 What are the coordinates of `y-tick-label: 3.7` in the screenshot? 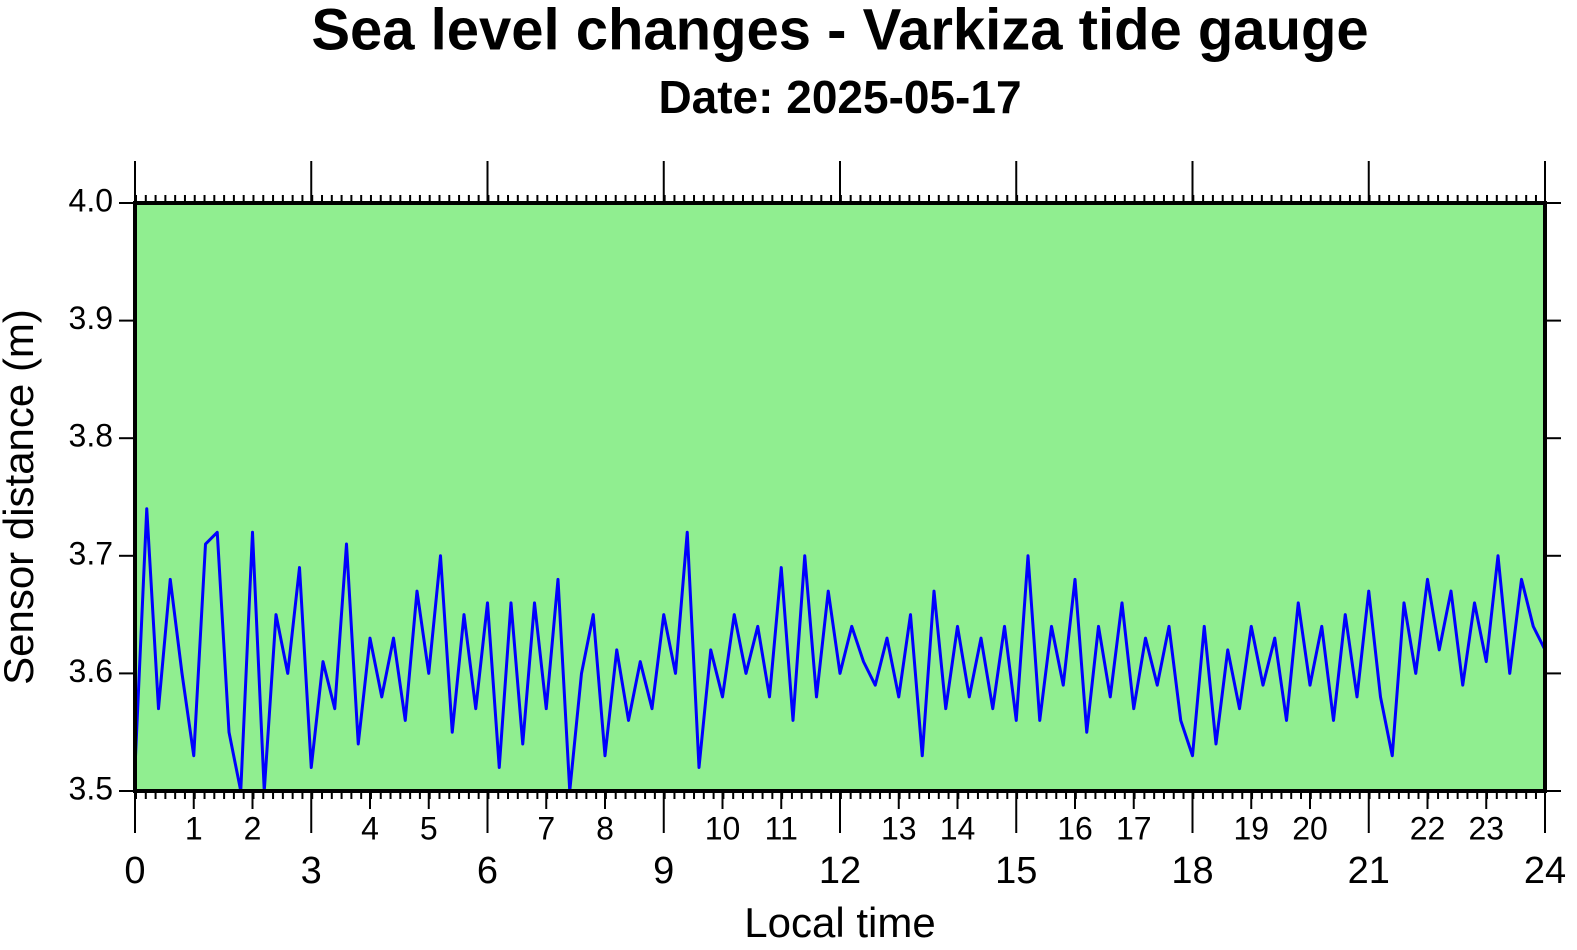 It's located at (91, 553).